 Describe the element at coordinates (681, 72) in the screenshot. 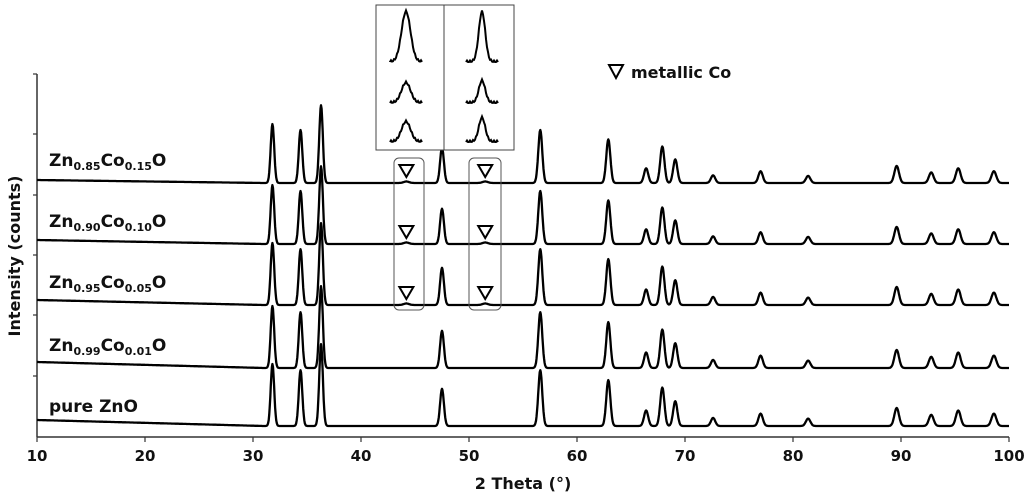

I see `legend-label: metallic Co` at that location.